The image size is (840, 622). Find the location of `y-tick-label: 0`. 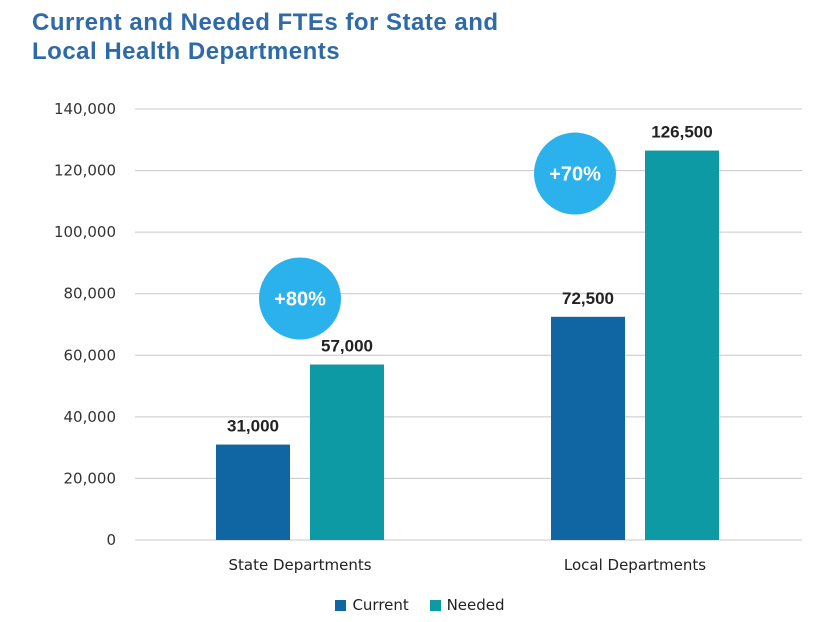

y-tick-label: 0 is located at coordinates (111, 540).